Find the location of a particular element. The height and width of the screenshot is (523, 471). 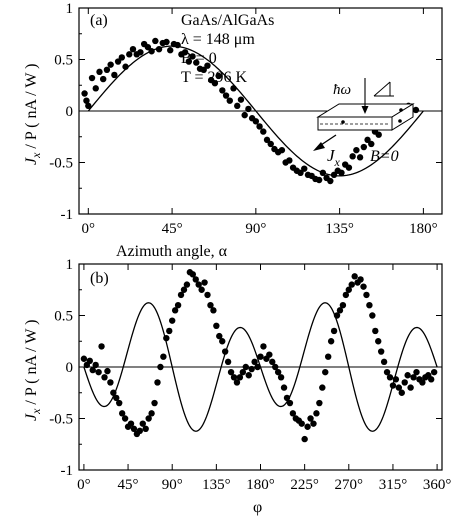

x-axis-label-b: φ is located at coordinates (257, 507).